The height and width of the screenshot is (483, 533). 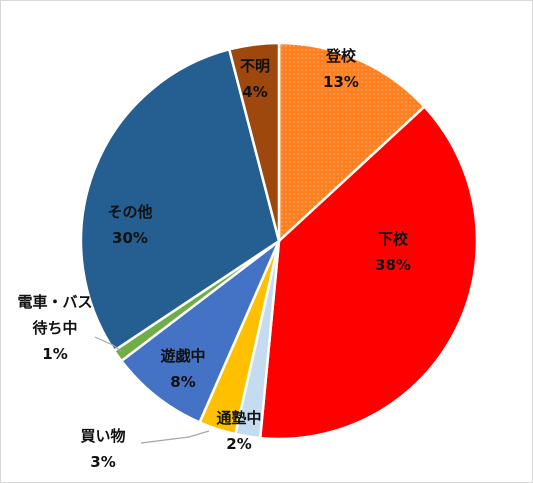 I want to click on slice-percent-label: 3%, so click(x=102, y=462).